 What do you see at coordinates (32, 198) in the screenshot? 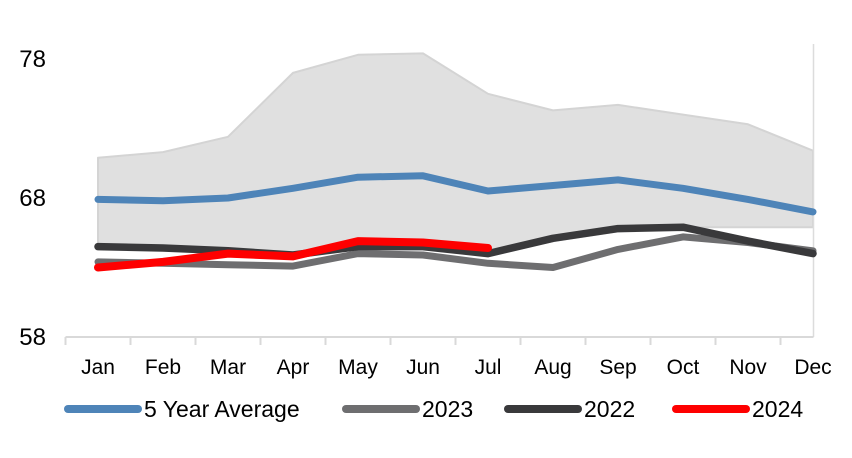
I see `y-tick-label: 68` at bounding box center [32, 198].